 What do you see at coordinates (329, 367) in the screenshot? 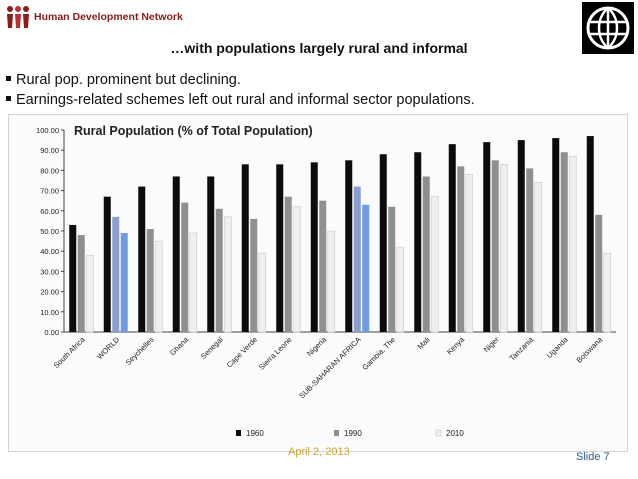
I see `x-category-label: SUB-SAHARAN AFRICA` at bounding box center [329, 367].